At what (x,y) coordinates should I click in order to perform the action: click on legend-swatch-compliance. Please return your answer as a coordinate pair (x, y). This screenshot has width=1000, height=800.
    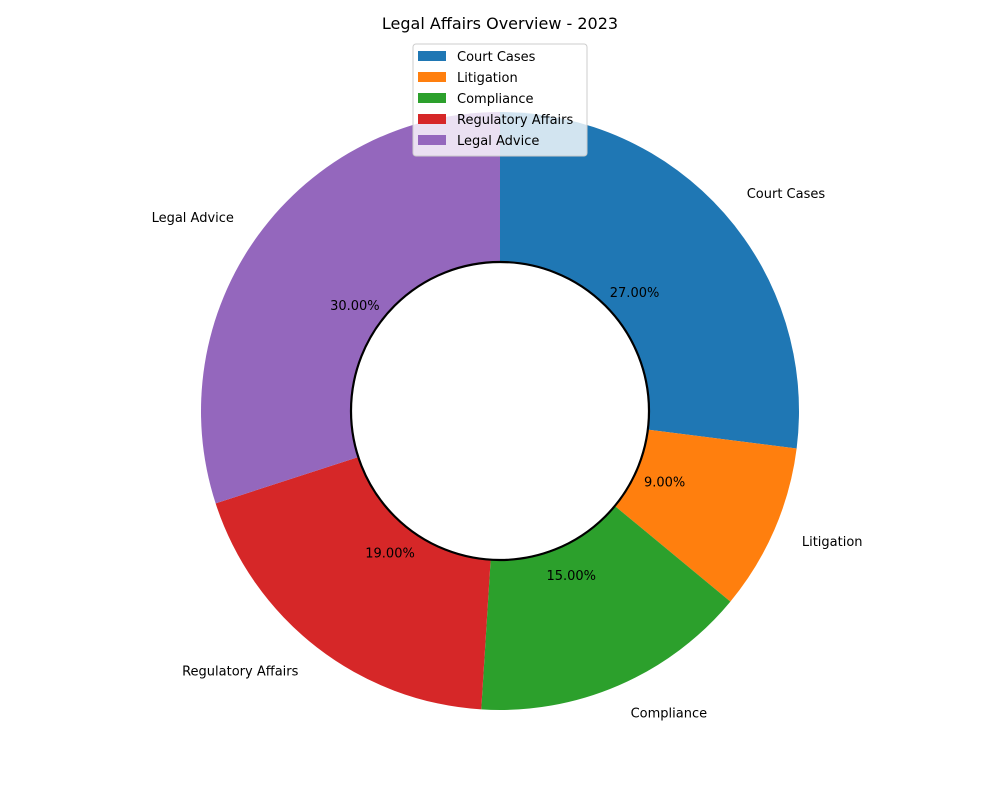
    Looking at the image, I should click on (432, 98).